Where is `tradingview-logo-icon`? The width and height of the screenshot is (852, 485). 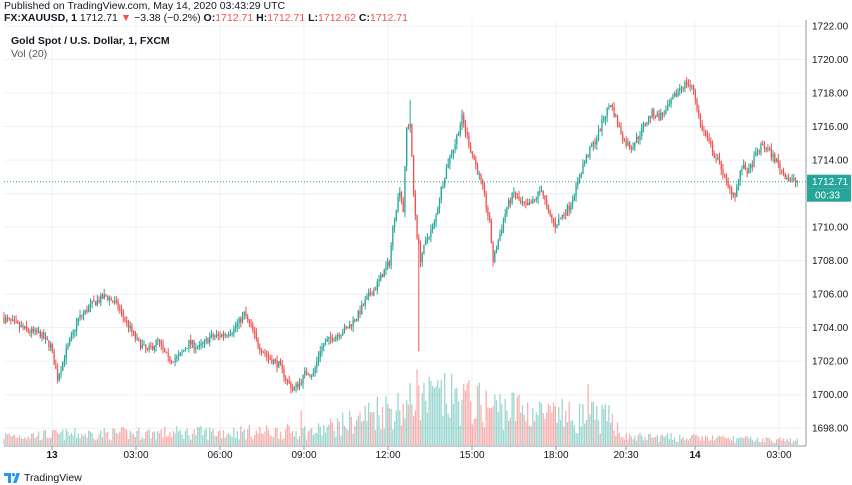
tradingview-logo-icon is located at coordinates (12, 477).